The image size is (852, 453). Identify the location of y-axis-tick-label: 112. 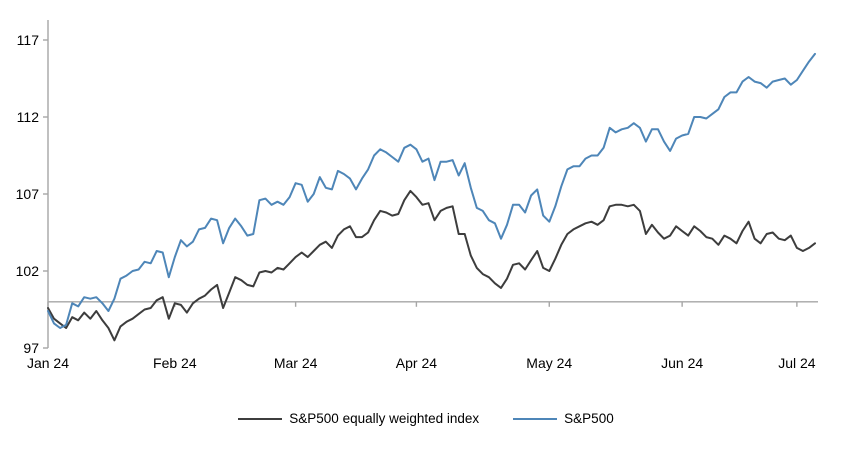
(28, 117).